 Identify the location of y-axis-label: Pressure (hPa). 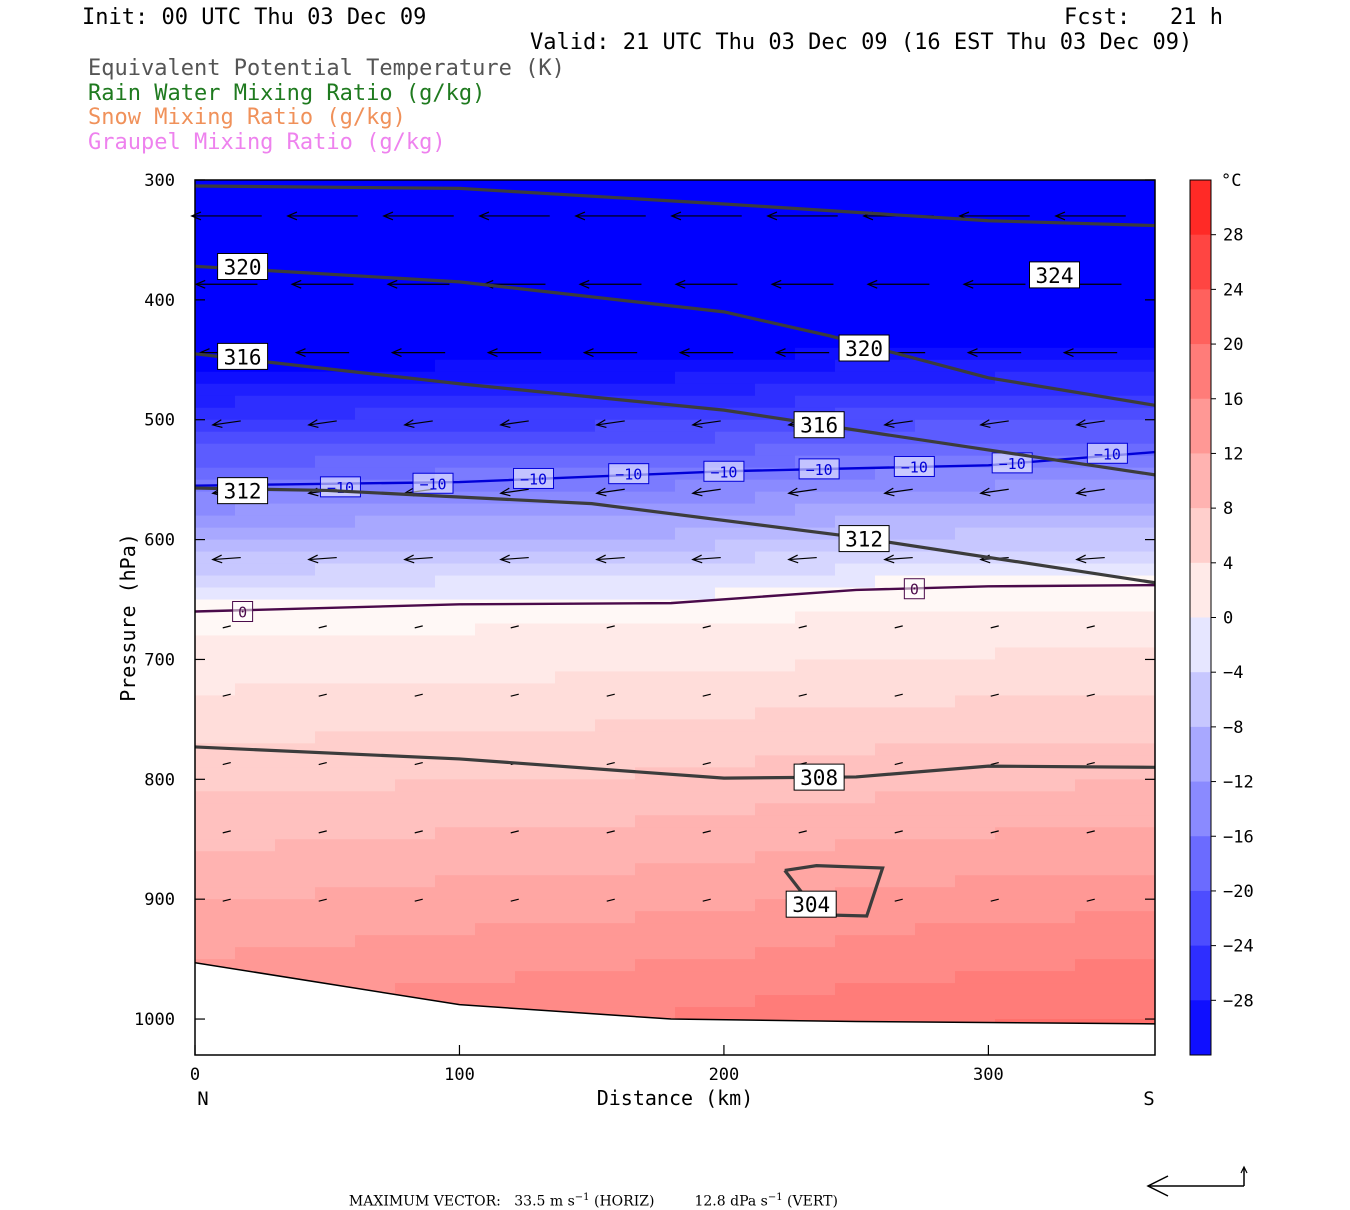
(128, 617).